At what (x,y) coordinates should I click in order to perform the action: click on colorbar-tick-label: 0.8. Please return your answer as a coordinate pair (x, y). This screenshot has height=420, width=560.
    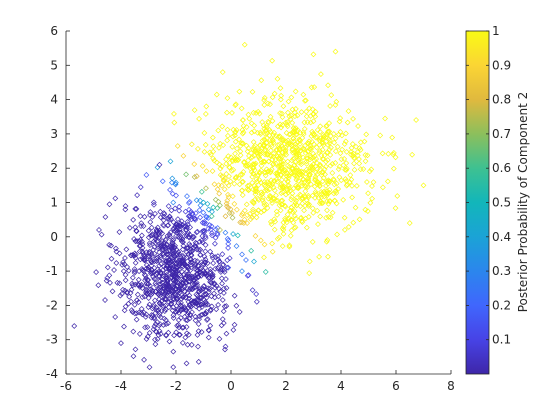
    Looking at the image, I should click on (501, 100).